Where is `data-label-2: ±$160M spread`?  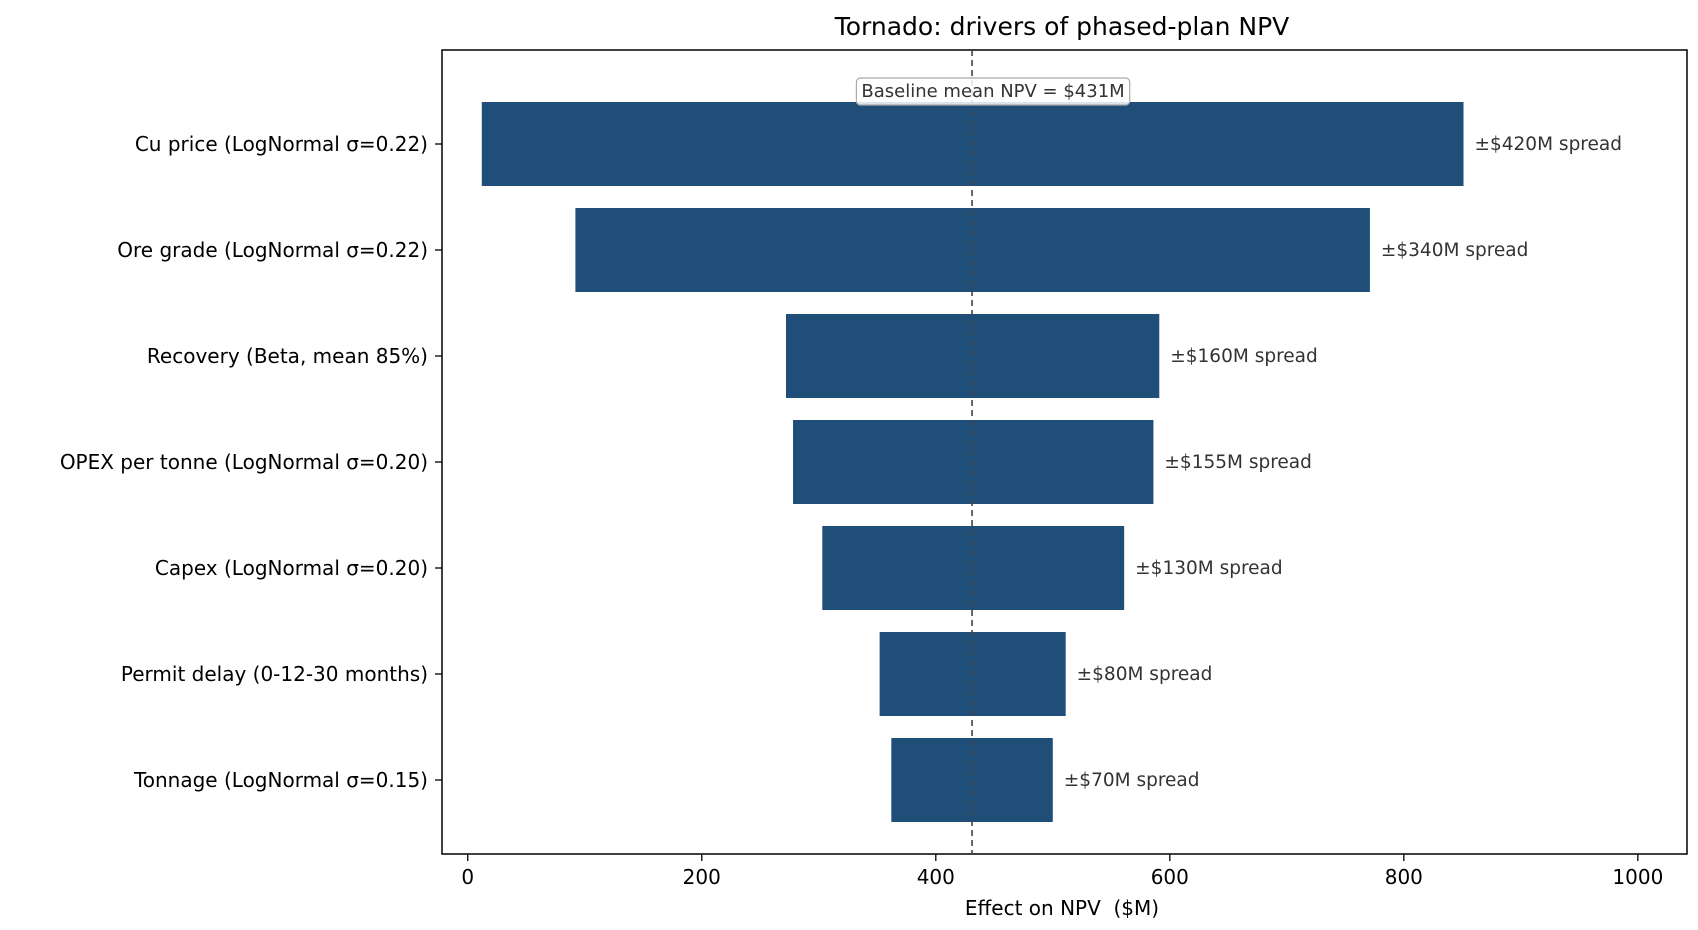
data-label-2: ±$160M spread is located at coordinates (1243, 356).